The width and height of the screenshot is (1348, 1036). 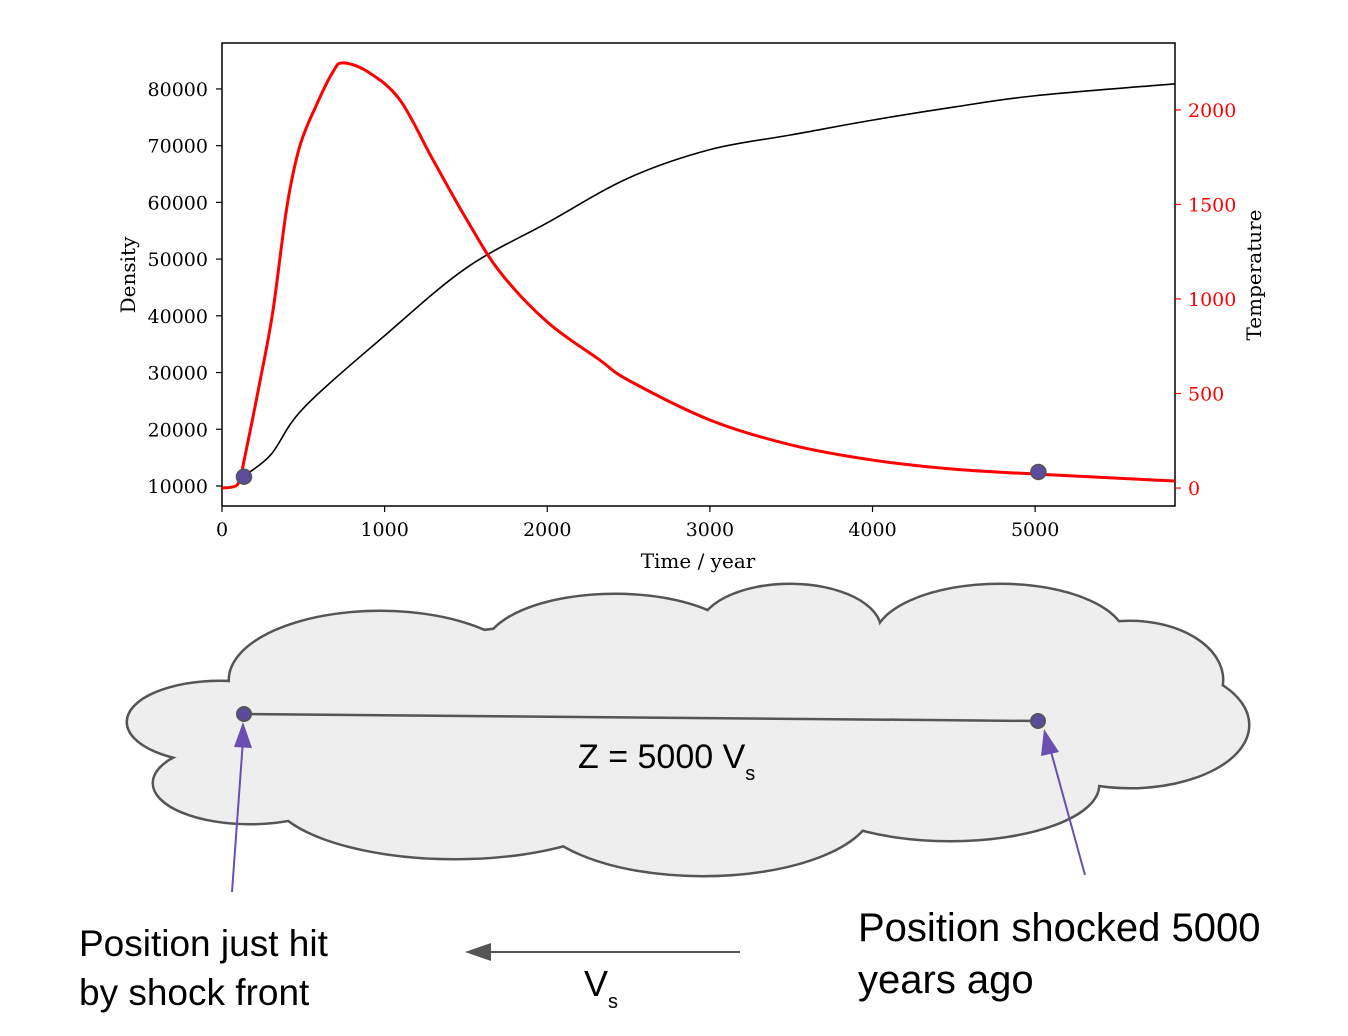 I want to click on x-axis: 0 1000 2000 3000 4000 5000, so click(x=637, y=523).